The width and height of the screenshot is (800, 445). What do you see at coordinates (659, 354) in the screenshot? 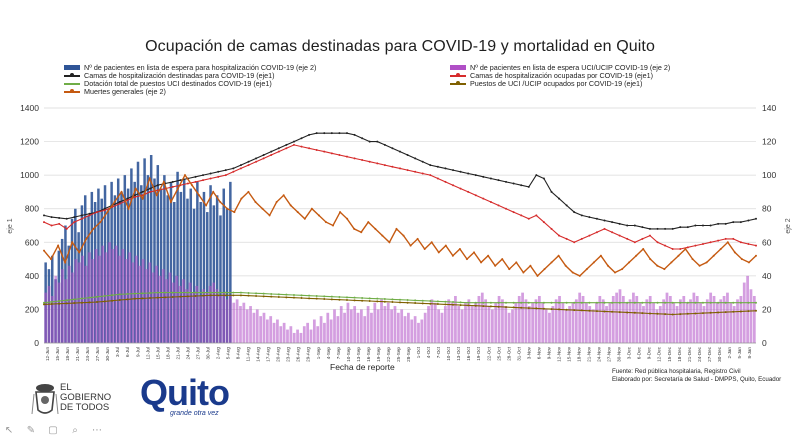
I see `x-tick-label: 12-Dec` at bounding box center [659, 354].